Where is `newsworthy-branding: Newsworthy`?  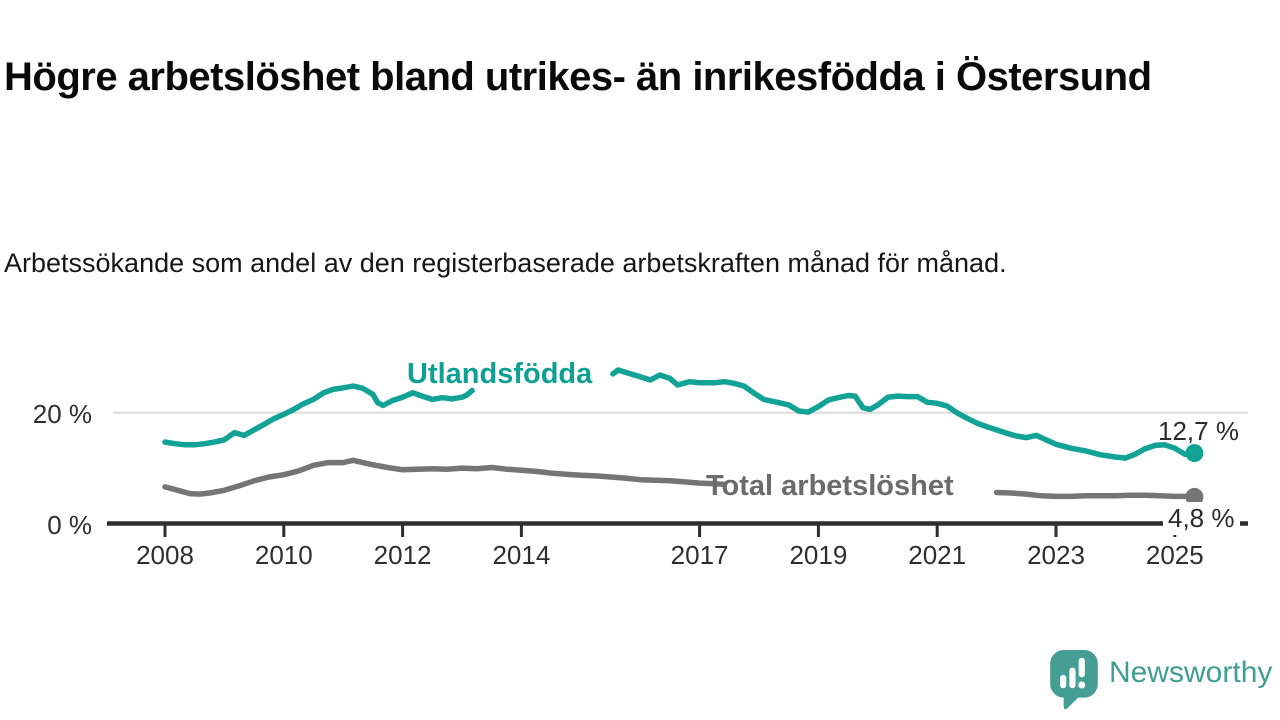 newsworthy-branding: Newsworthy is located at coordinates (1161, 680).